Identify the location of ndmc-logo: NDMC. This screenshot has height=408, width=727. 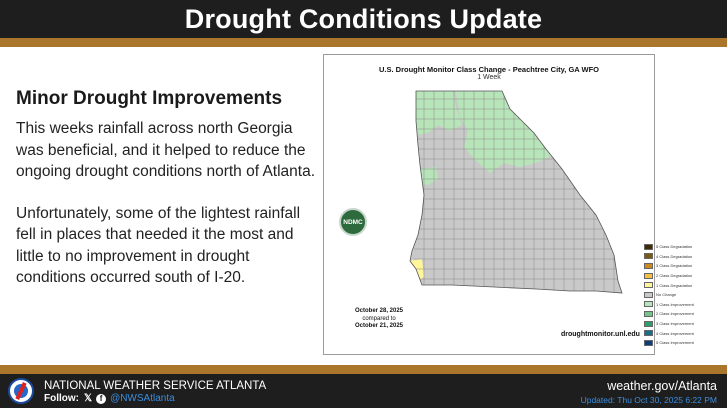
(353, 222).